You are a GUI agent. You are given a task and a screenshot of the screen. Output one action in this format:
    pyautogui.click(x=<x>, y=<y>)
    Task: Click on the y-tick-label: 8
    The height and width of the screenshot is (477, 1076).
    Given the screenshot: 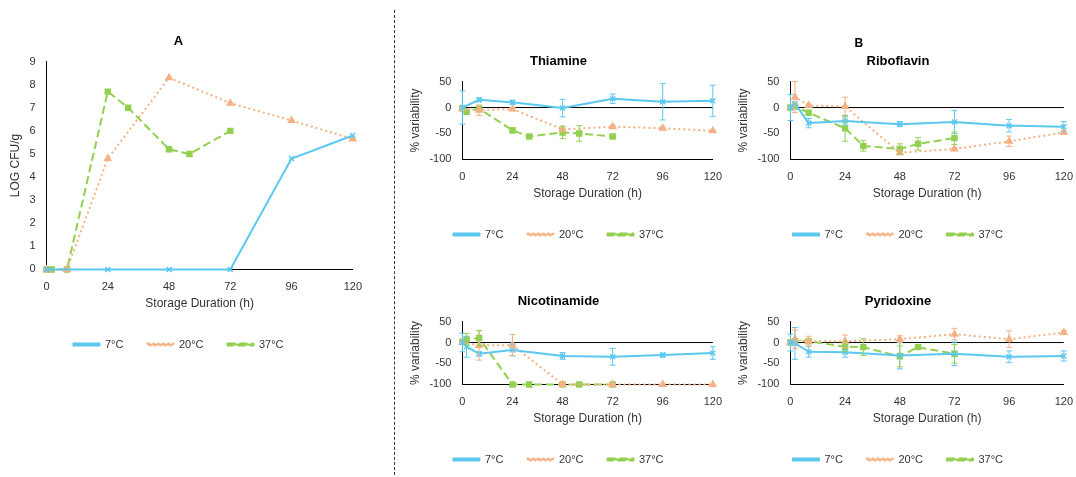 What is the action you would take?
    pyautogui.click(x=32, y=83)
    